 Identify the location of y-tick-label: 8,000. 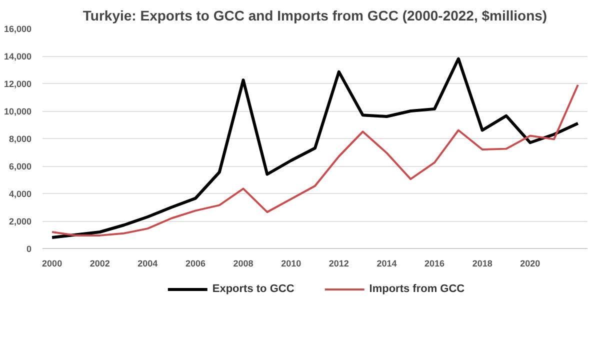
(20, 139).